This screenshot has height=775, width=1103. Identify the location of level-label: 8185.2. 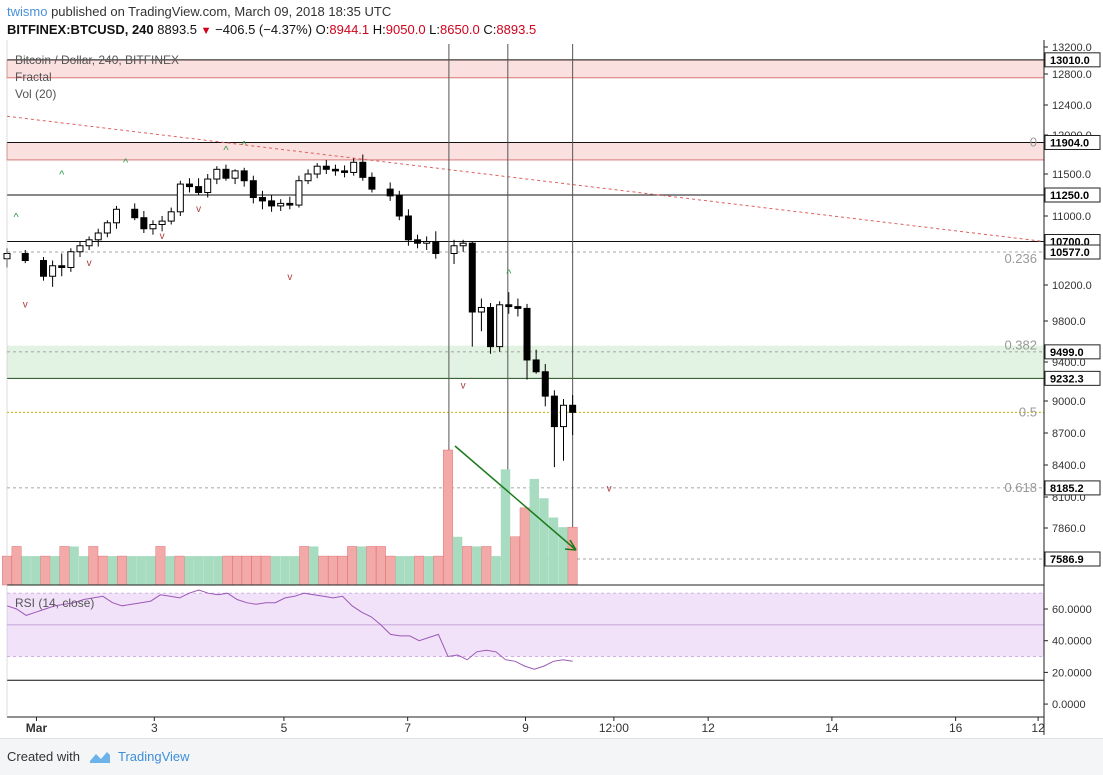
(1067, 489).